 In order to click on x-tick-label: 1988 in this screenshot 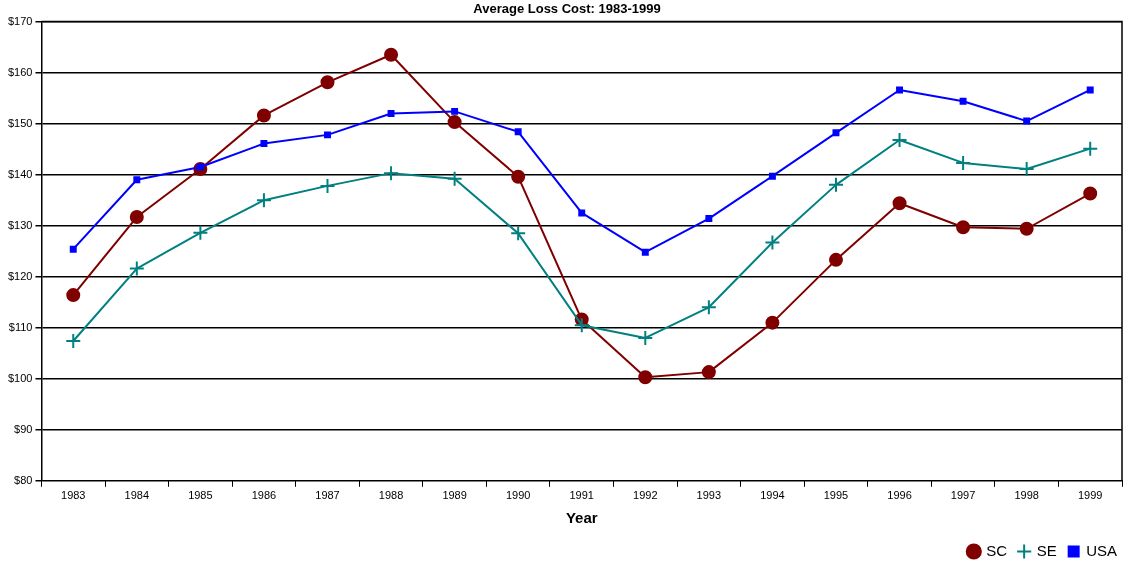, I will do `click(391, 495)`.